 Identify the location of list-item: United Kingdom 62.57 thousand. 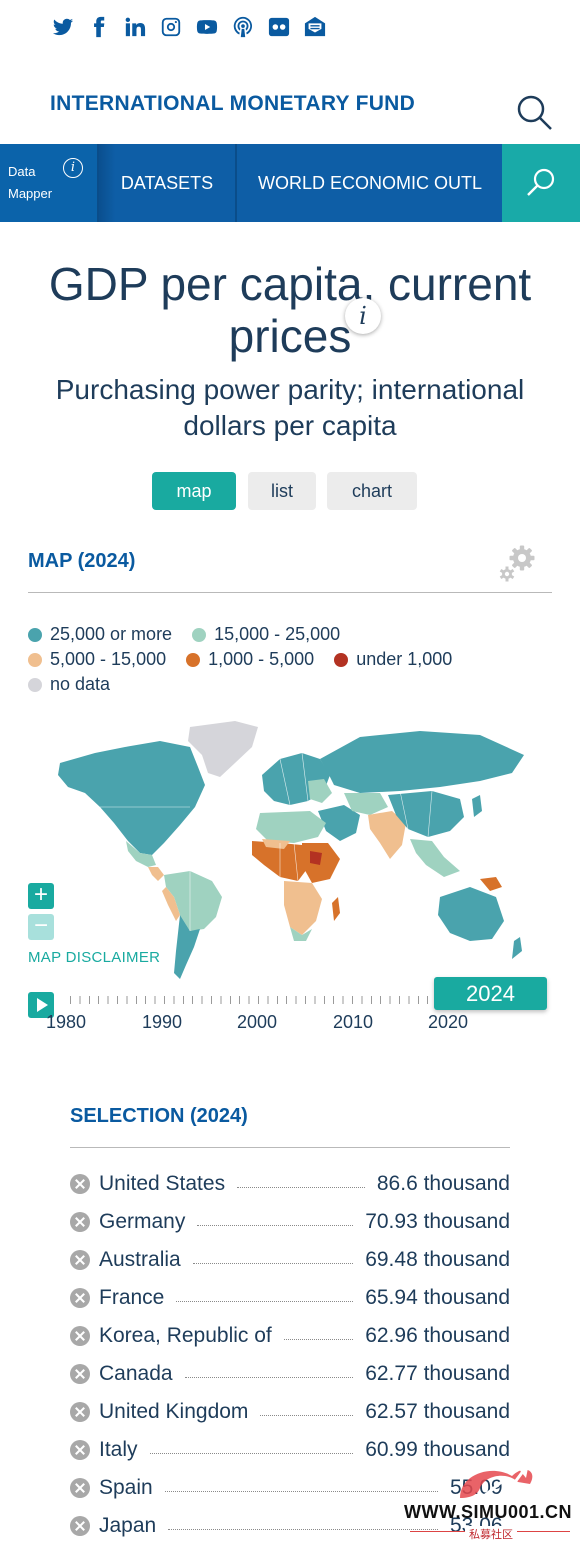
(290, 1412).